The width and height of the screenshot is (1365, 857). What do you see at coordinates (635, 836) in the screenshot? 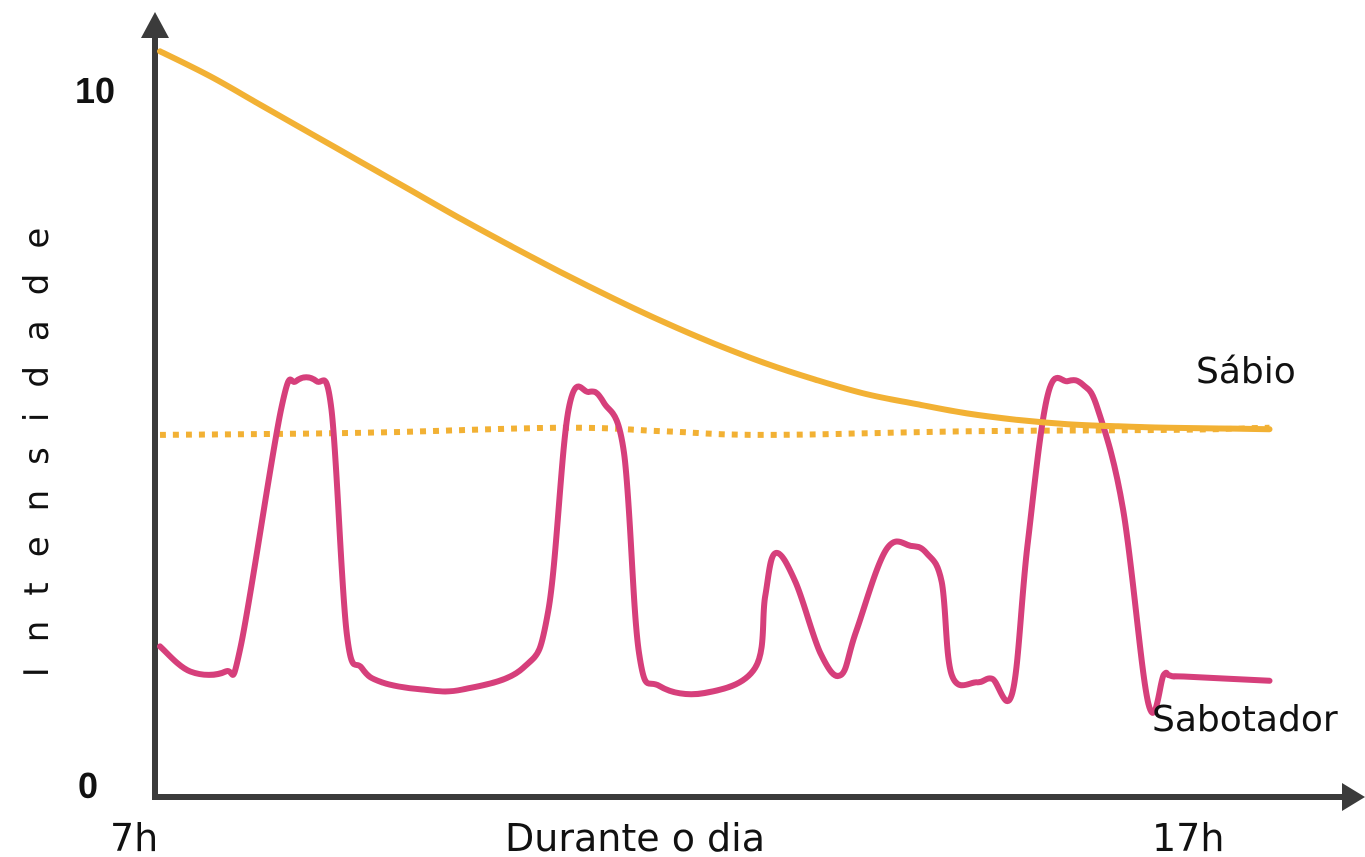
I see `x-axis-title: Durante o dia` at bounding box center [635, 836].